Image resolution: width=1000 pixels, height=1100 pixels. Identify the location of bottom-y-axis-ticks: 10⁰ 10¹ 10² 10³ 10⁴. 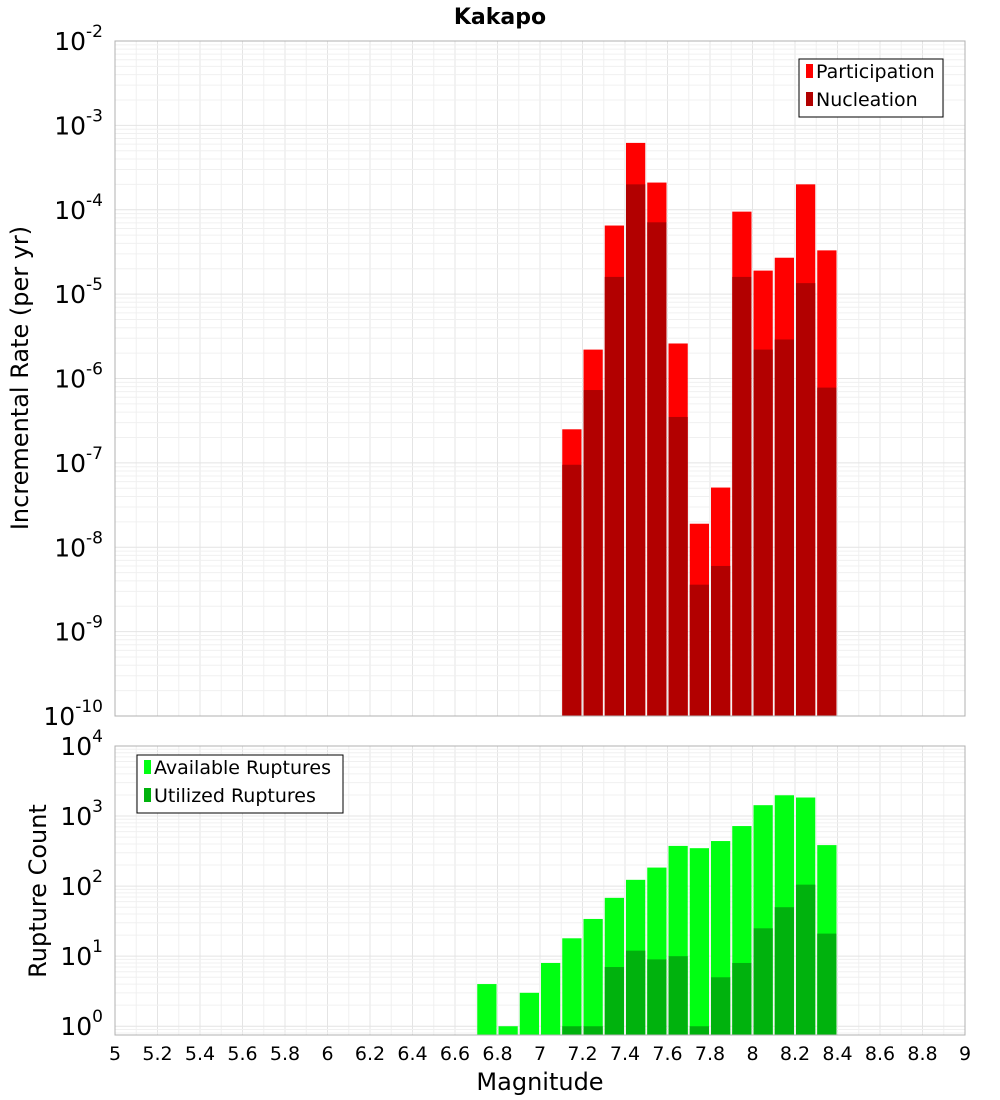
(81, 884).